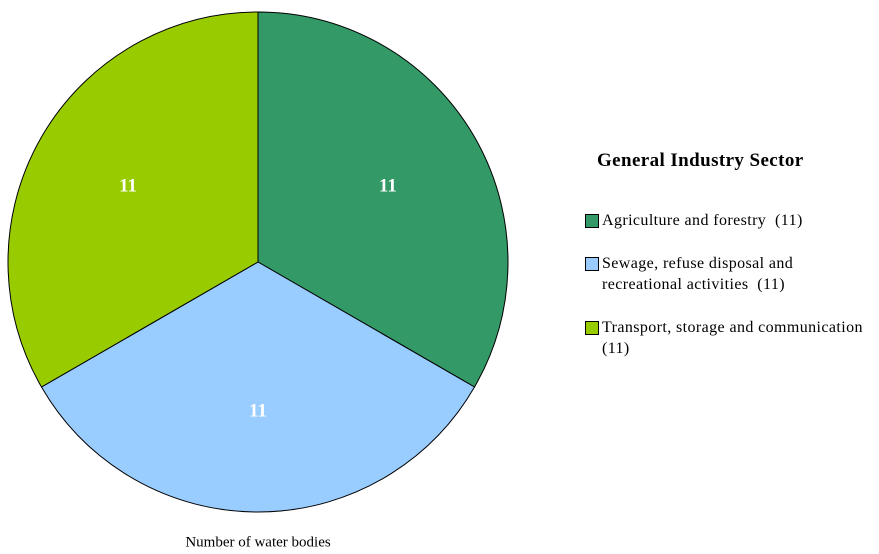  Describe the element at coordinates (684, 220) in the screenshot. I see `legend-label: Agriculture and forestry` at that location.